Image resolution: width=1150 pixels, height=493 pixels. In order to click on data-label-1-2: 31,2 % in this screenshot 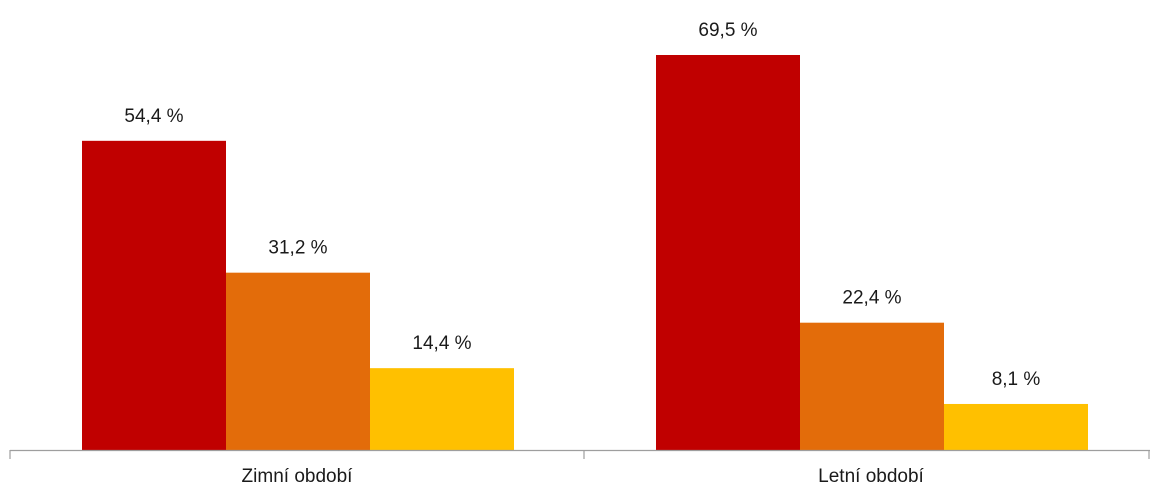, I will do `click(297, 248)`.